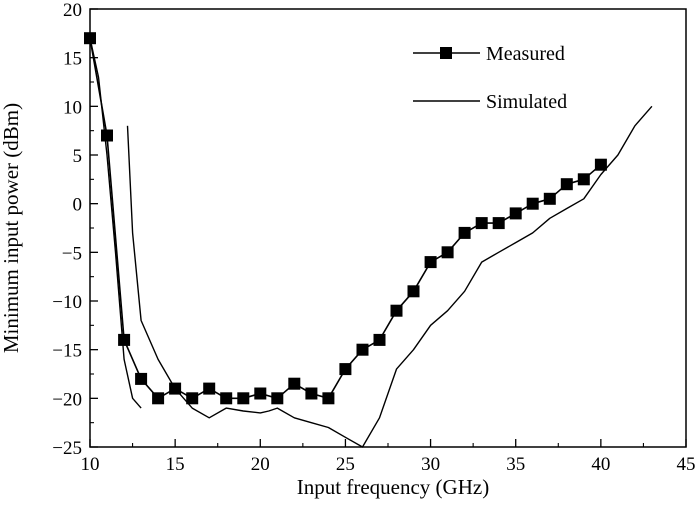 This screenshot has width=700, height=526. I want to click on legend-measured-label: Measured, so click(525, 54).